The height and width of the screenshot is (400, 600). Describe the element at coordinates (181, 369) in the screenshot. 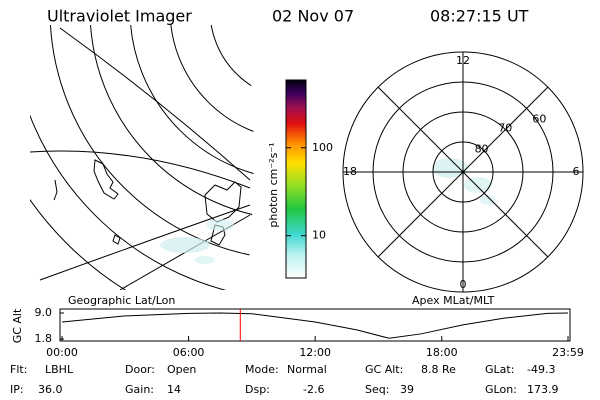

I see `field-value: Open` at that location.